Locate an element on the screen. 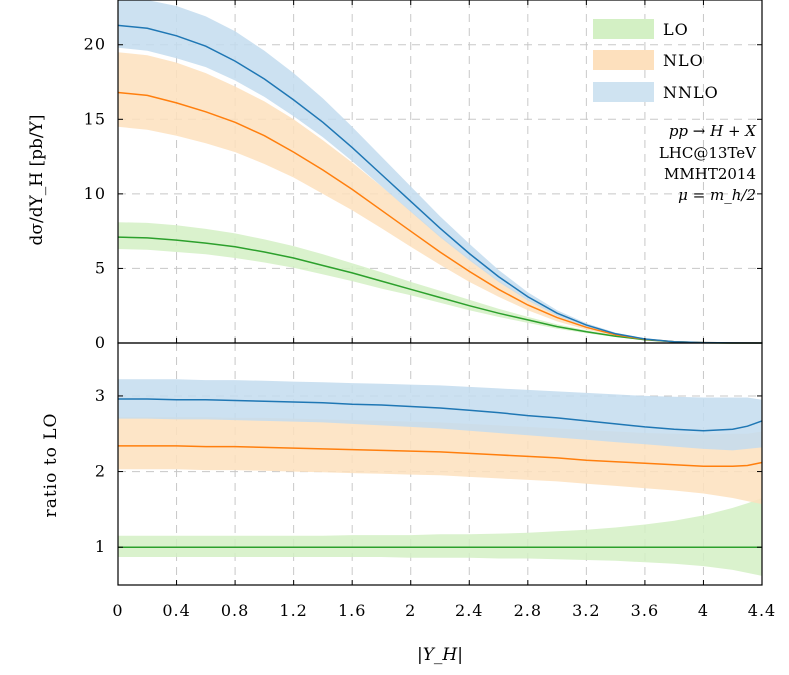 This screenshot has height=675, width=789. xtick-label-11: 4.4 is located at coordinates (762, 610).